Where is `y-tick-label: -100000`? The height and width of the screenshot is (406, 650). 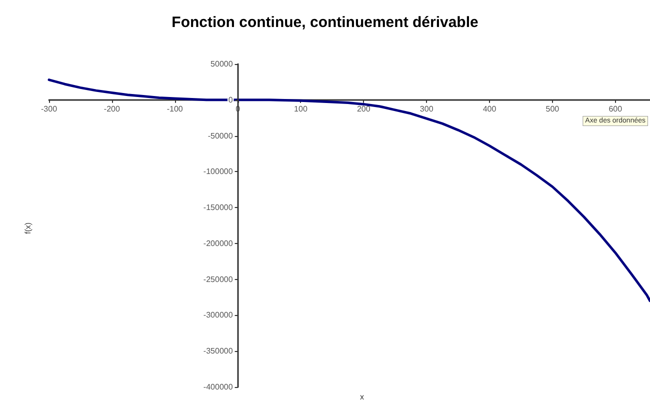 y-tick-label: -100000 is located at coordinates (218, 171).